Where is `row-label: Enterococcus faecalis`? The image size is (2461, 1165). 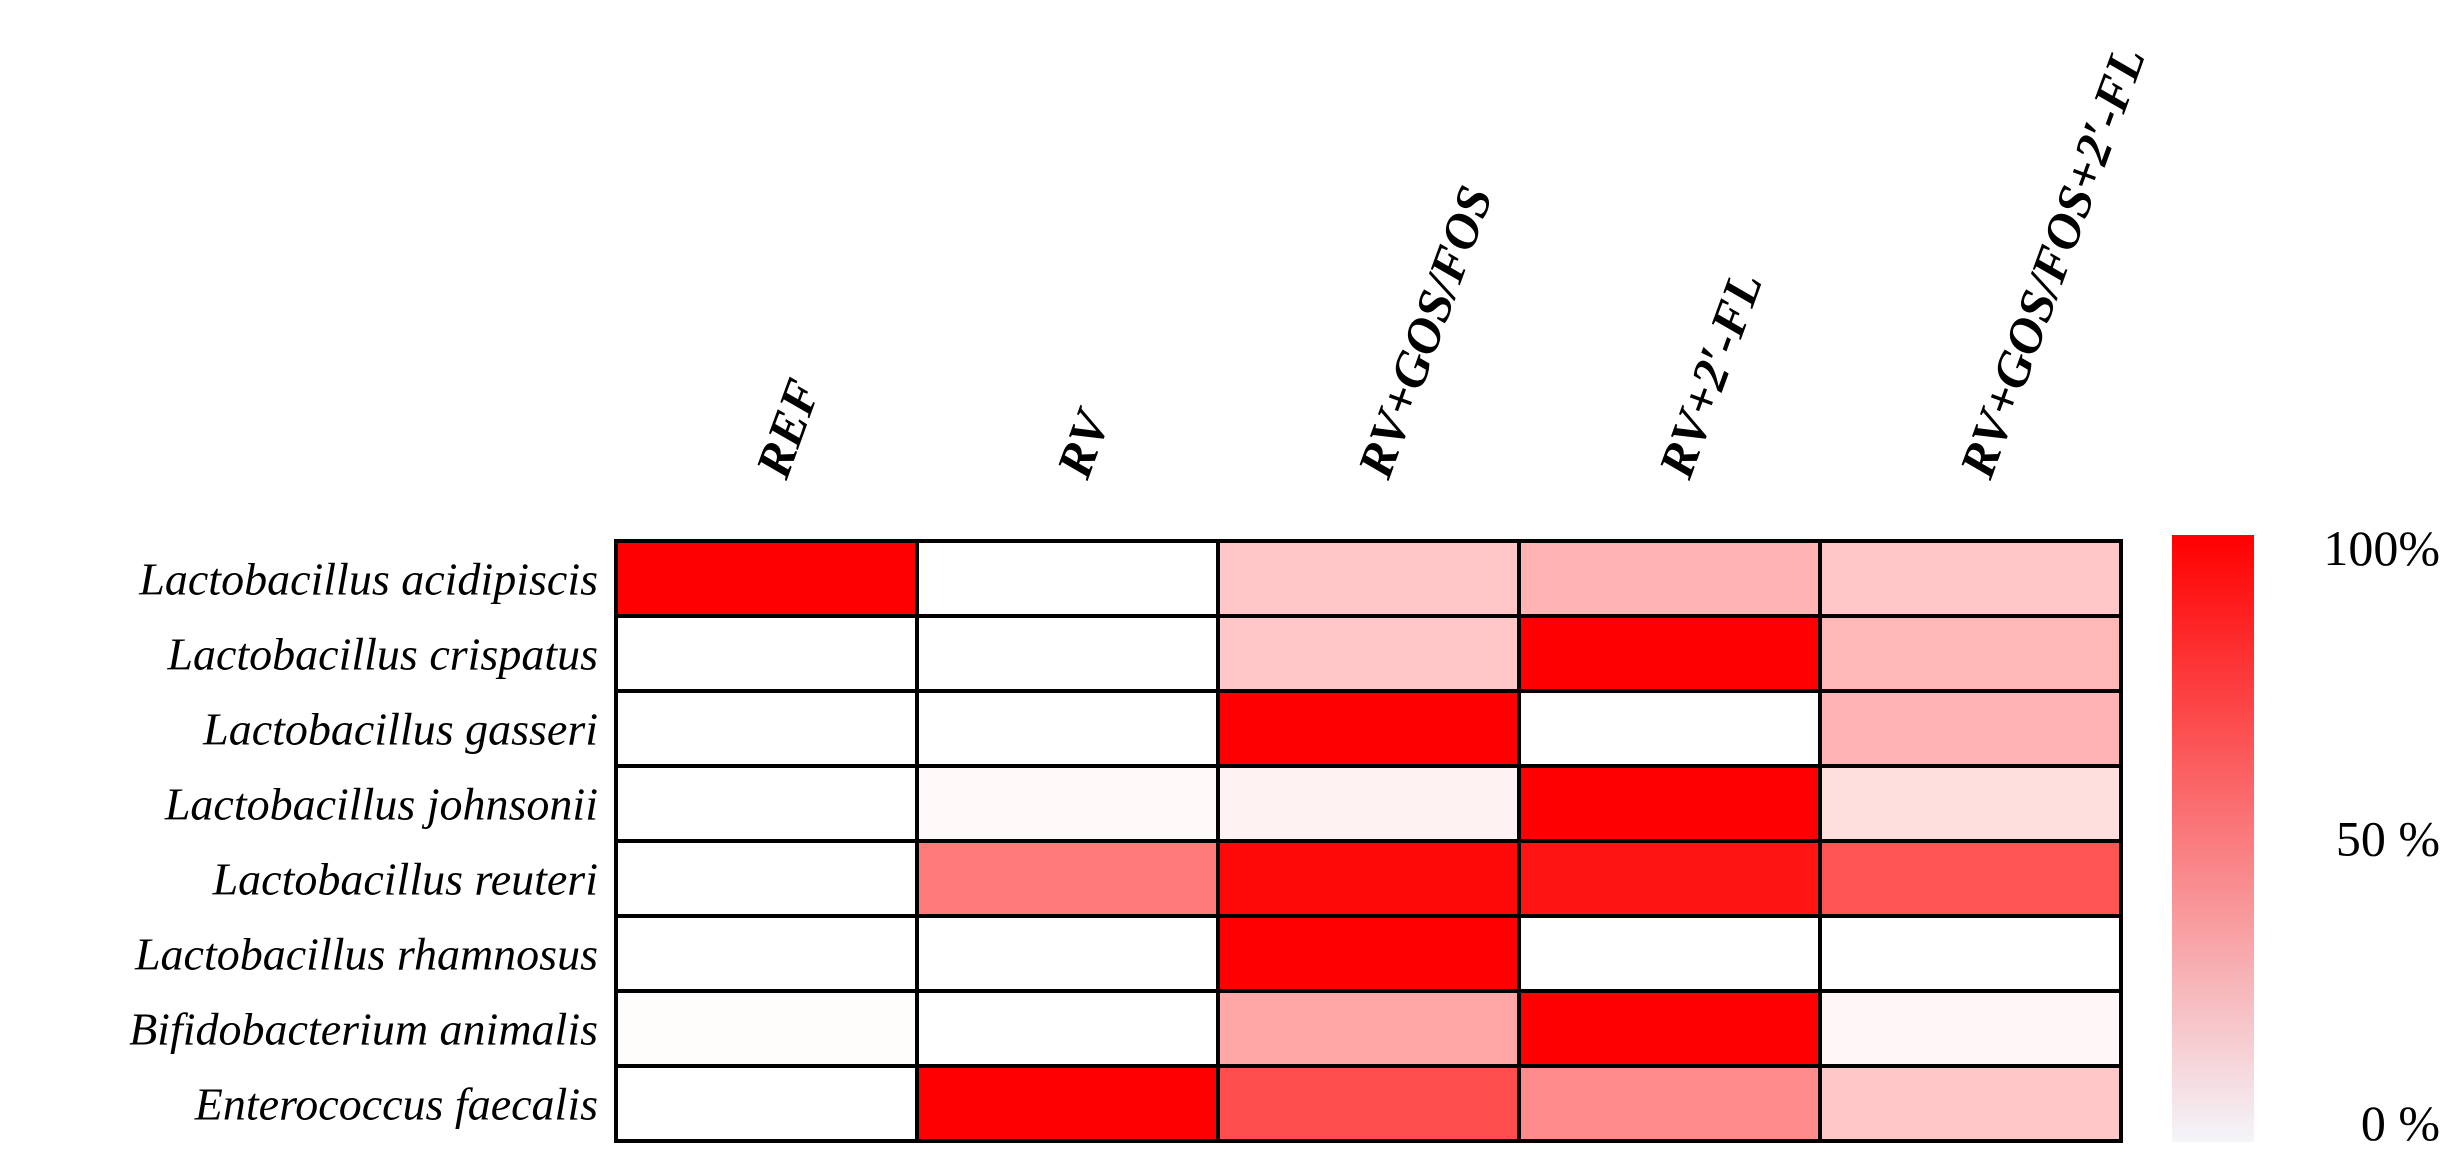
row-label: Enterococcus faecalis is located at coordinates (396, 1104).